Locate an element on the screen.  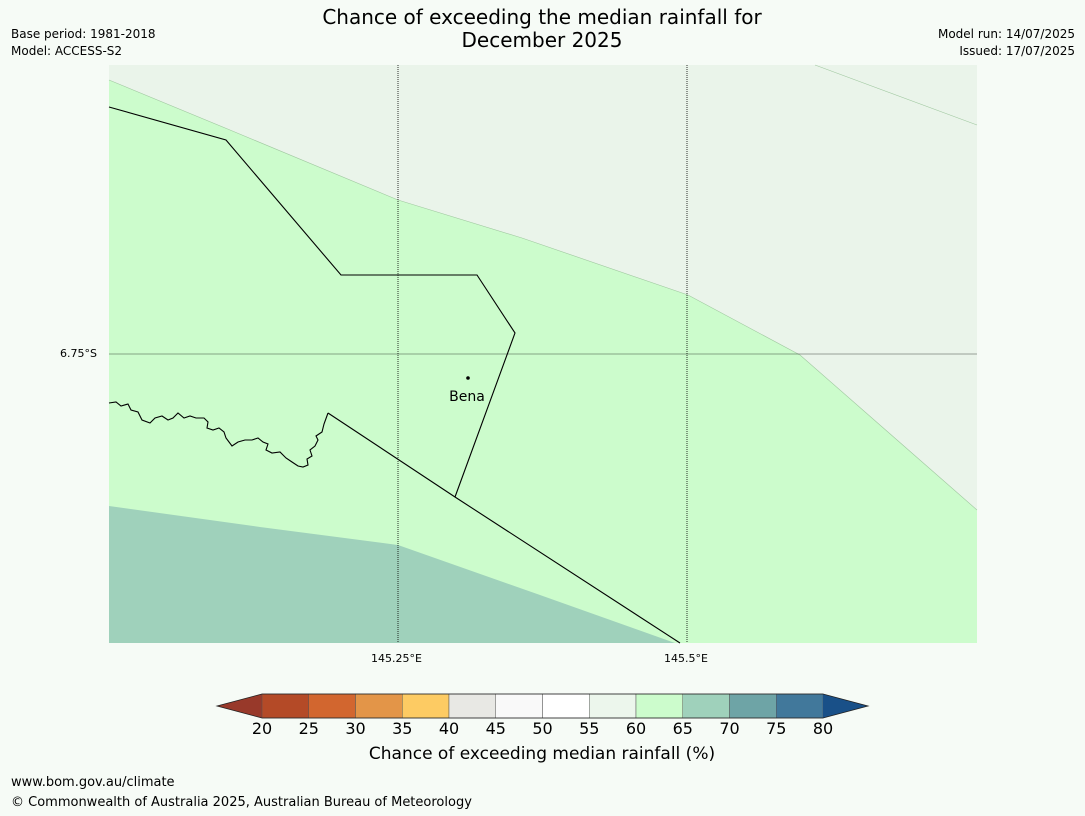
colorbar-tick-25: 25 is located at coordinates (308, 728).